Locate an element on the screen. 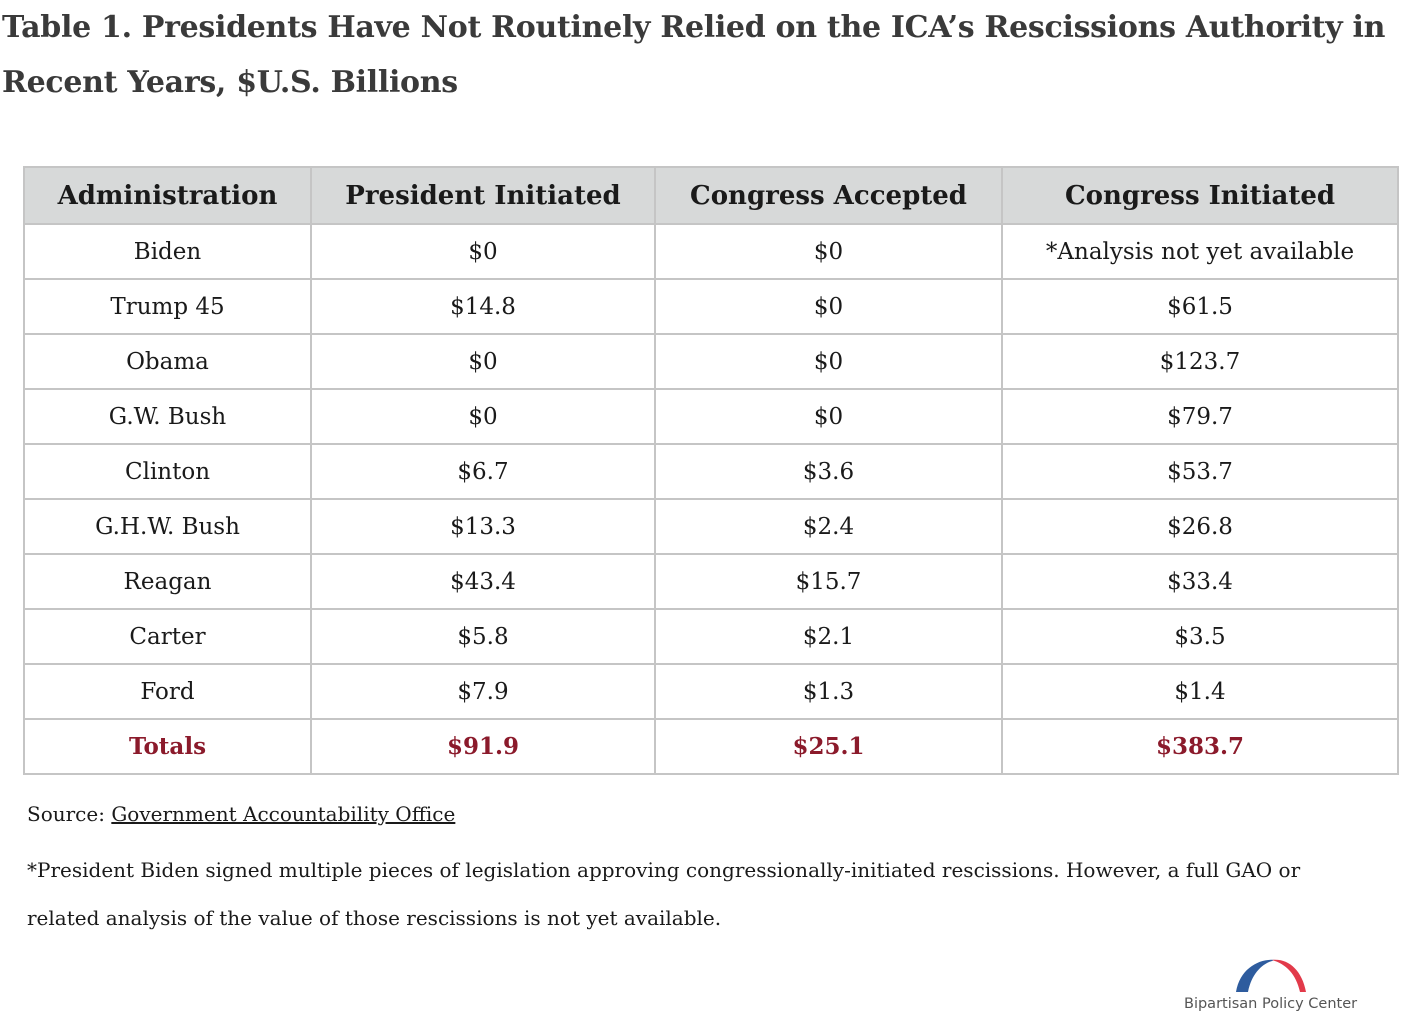  source-label: Source: is located at coordinates (66, 814).